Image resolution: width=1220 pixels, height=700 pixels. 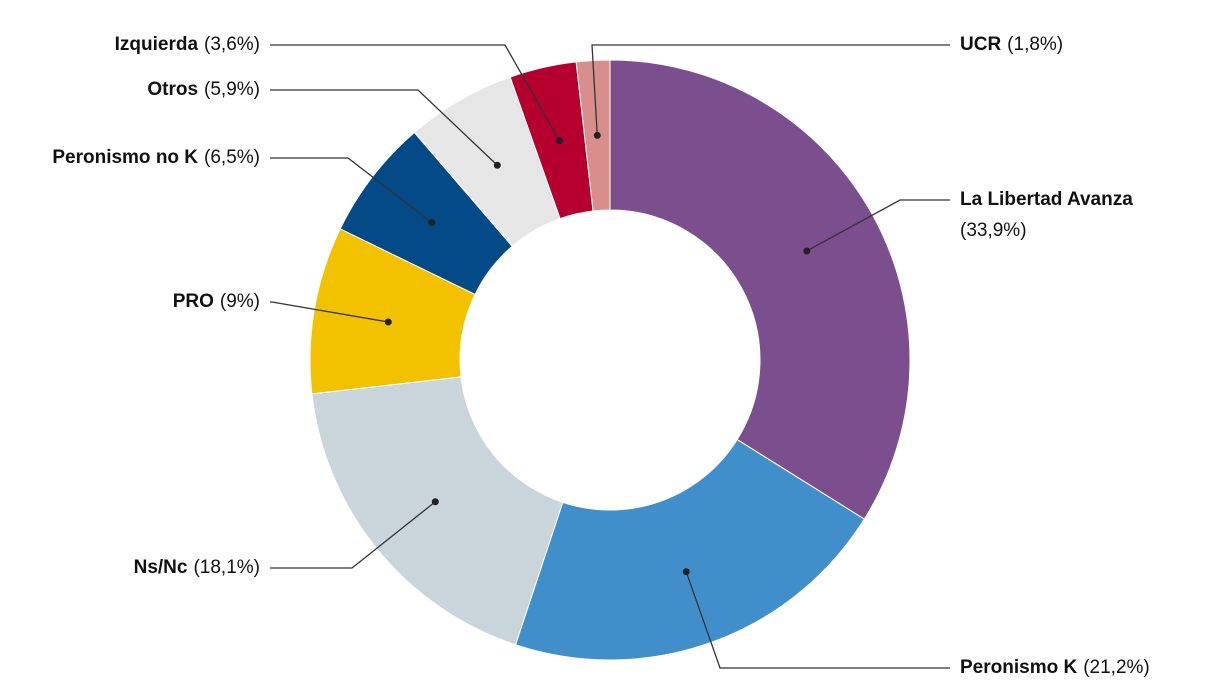 I want to click on slice-value-label: (33,9%), so click(x=993, y=230).